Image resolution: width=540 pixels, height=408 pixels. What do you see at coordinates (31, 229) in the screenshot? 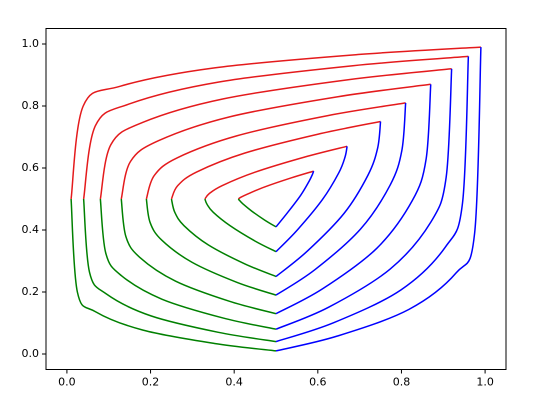
I see `y-tick-label: 0.4` at bounding box center [31, 229].